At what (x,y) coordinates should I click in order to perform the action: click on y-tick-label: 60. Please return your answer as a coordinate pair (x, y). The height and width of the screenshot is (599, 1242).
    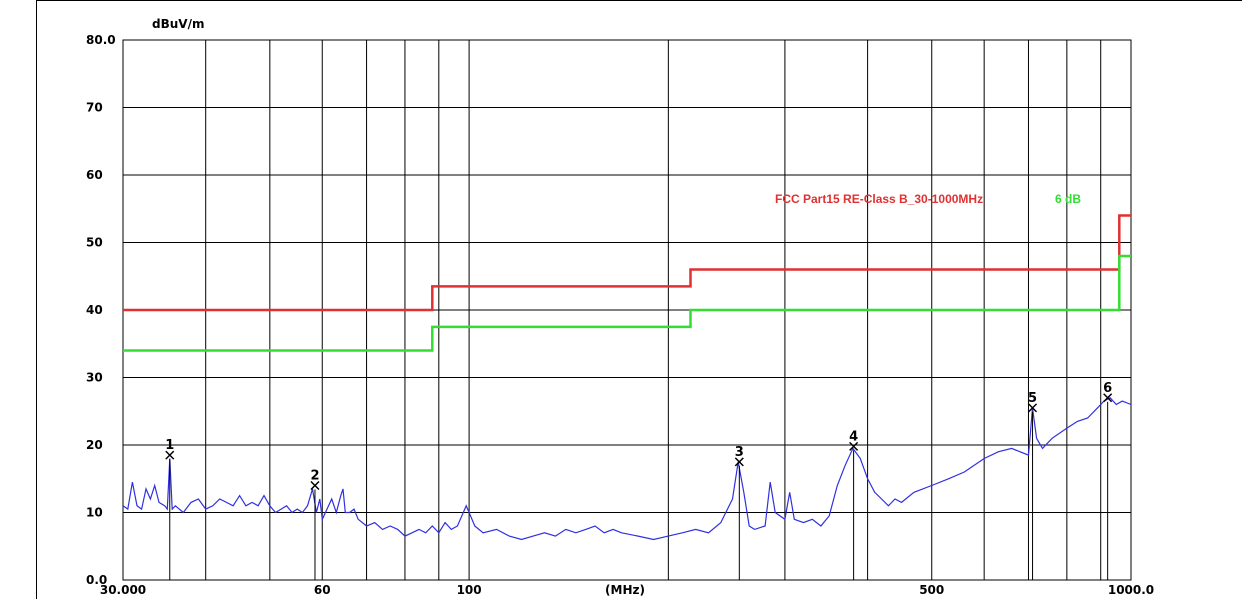
    Looking at the image, I should click on (94, 175).